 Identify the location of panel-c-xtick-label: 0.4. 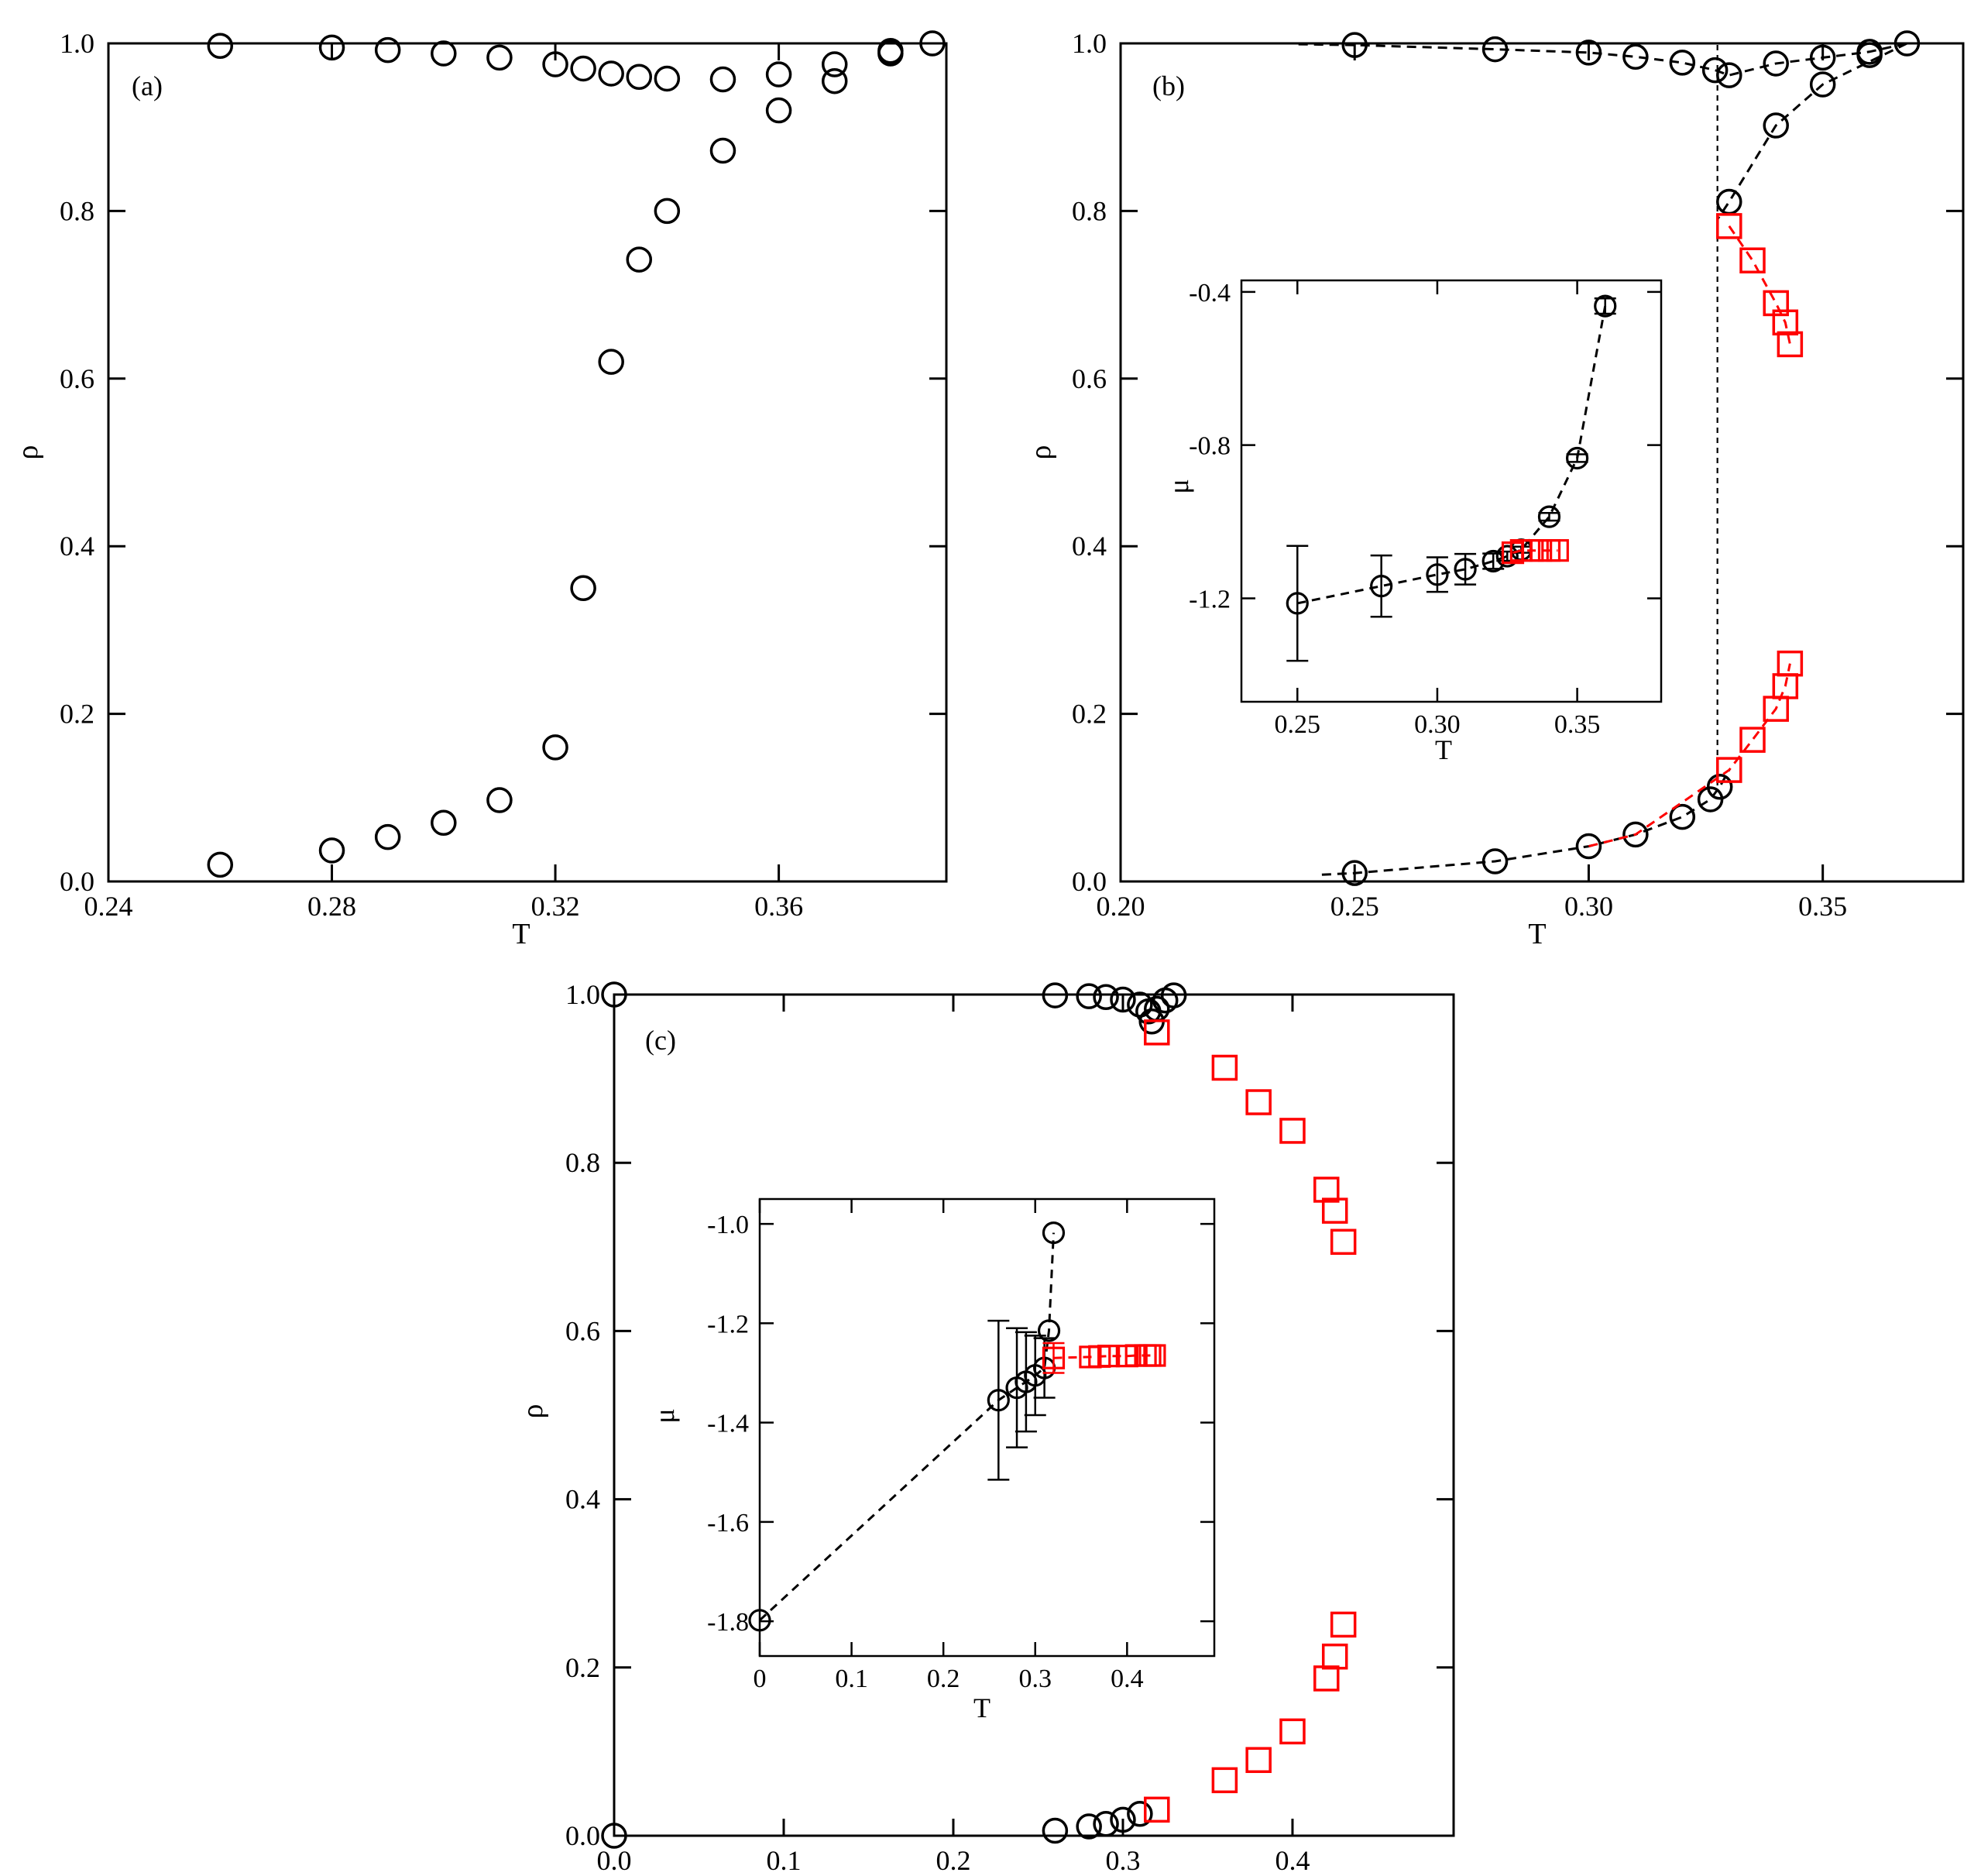
(1292, 1860).